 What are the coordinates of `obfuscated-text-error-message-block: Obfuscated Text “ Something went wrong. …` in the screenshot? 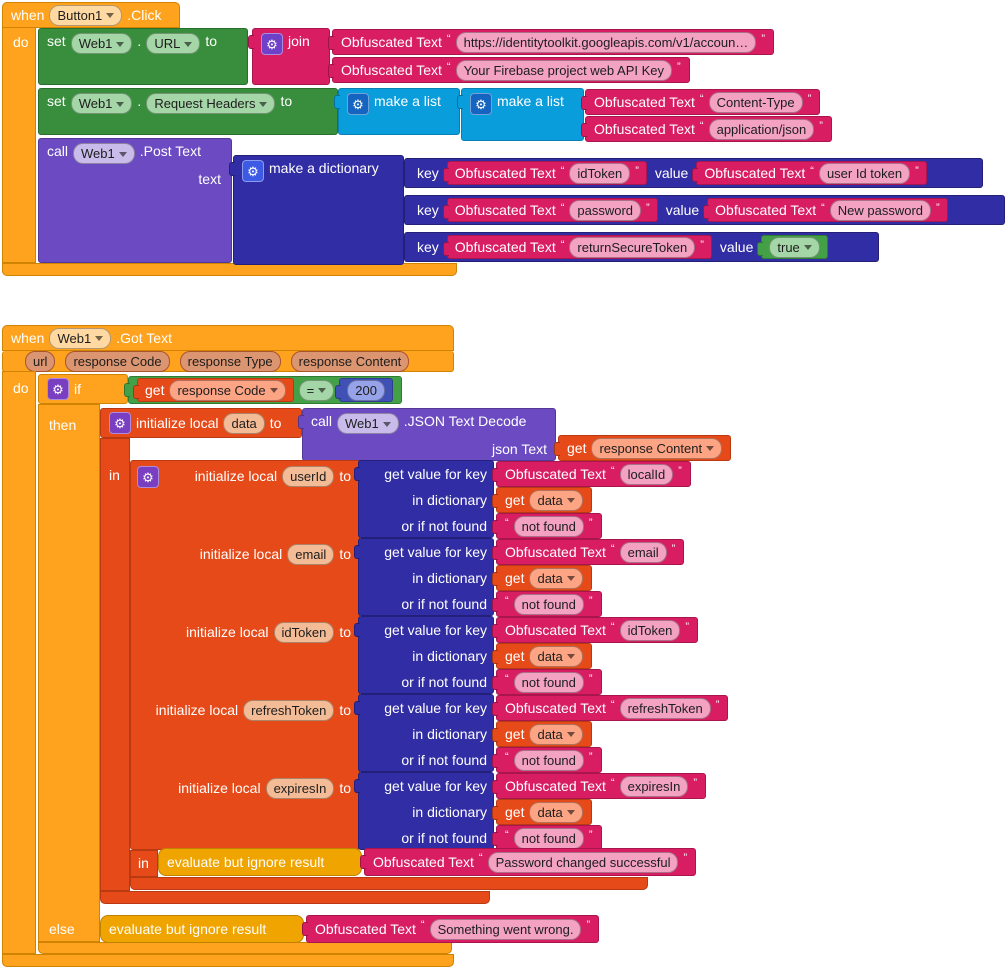 It's located at (450, 929).